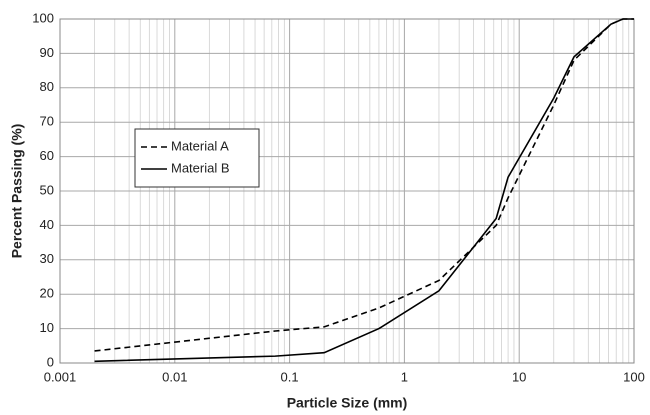 The width and height of the screenshot is (650, 415). I want to click on legend-frame, so click(197, 158).